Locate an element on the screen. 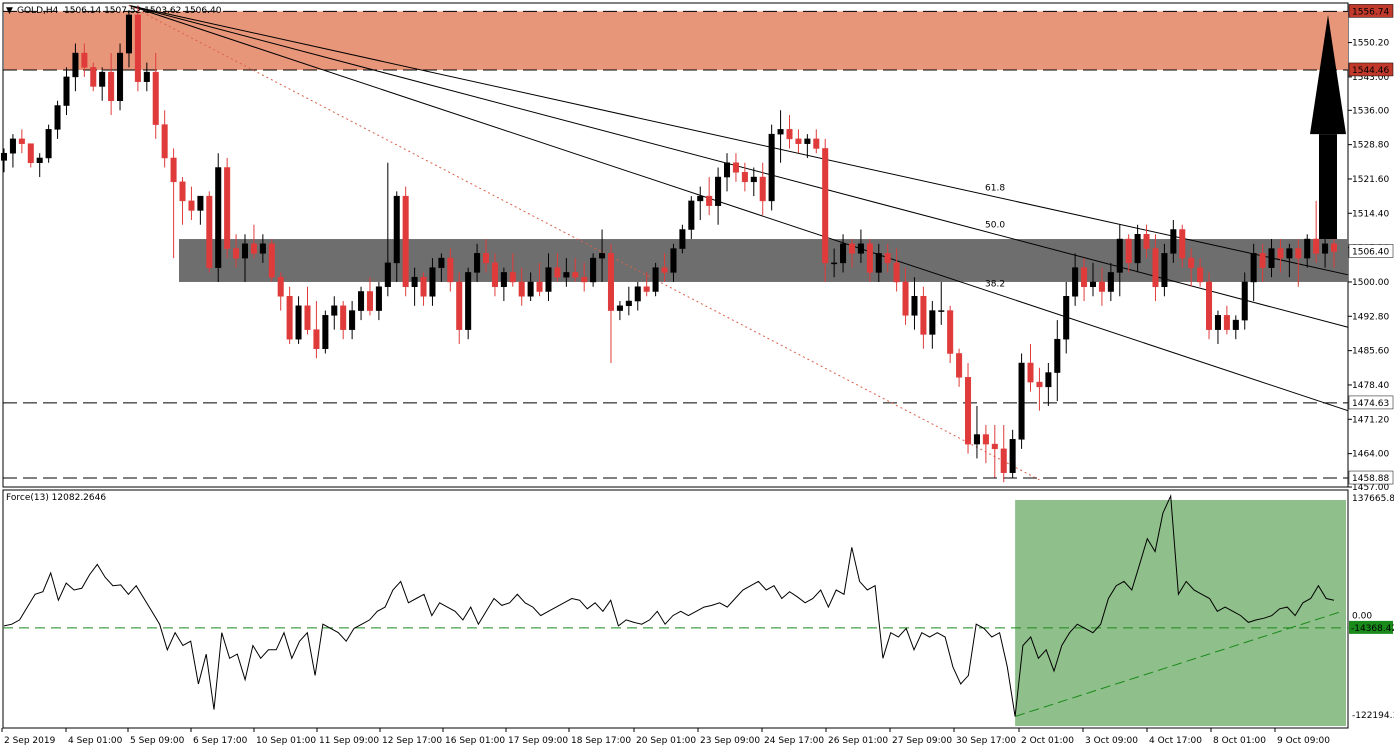  arrow-up-icon is located at coordinates (1328, 74).